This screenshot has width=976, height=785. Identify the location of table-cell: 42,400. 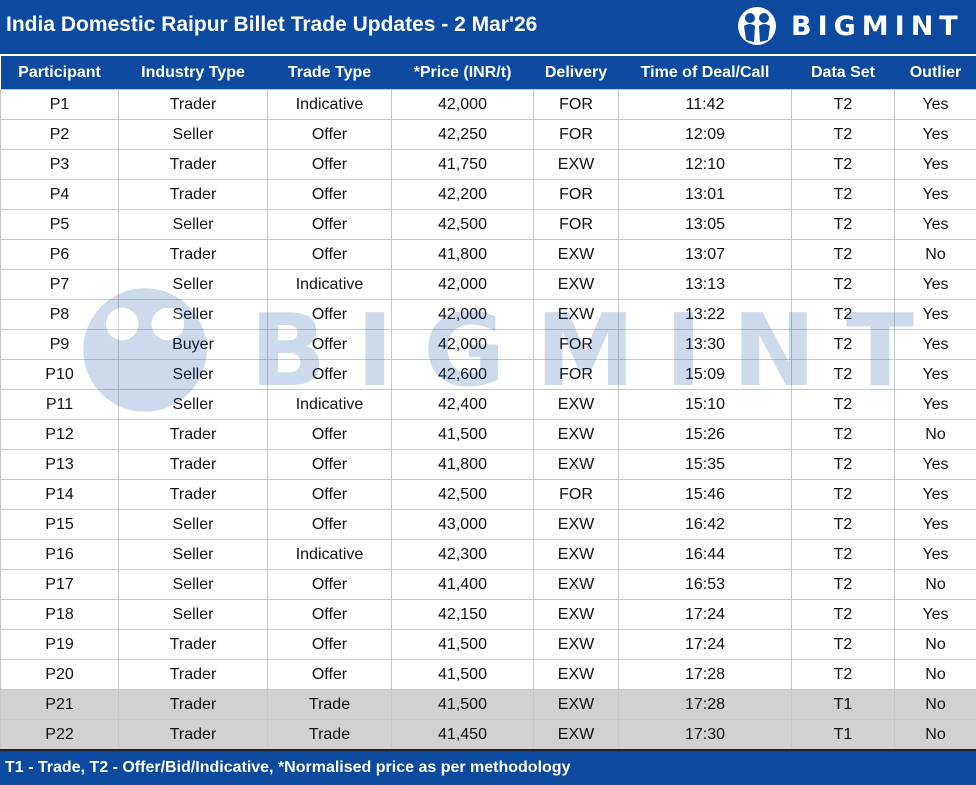
(462, 404).